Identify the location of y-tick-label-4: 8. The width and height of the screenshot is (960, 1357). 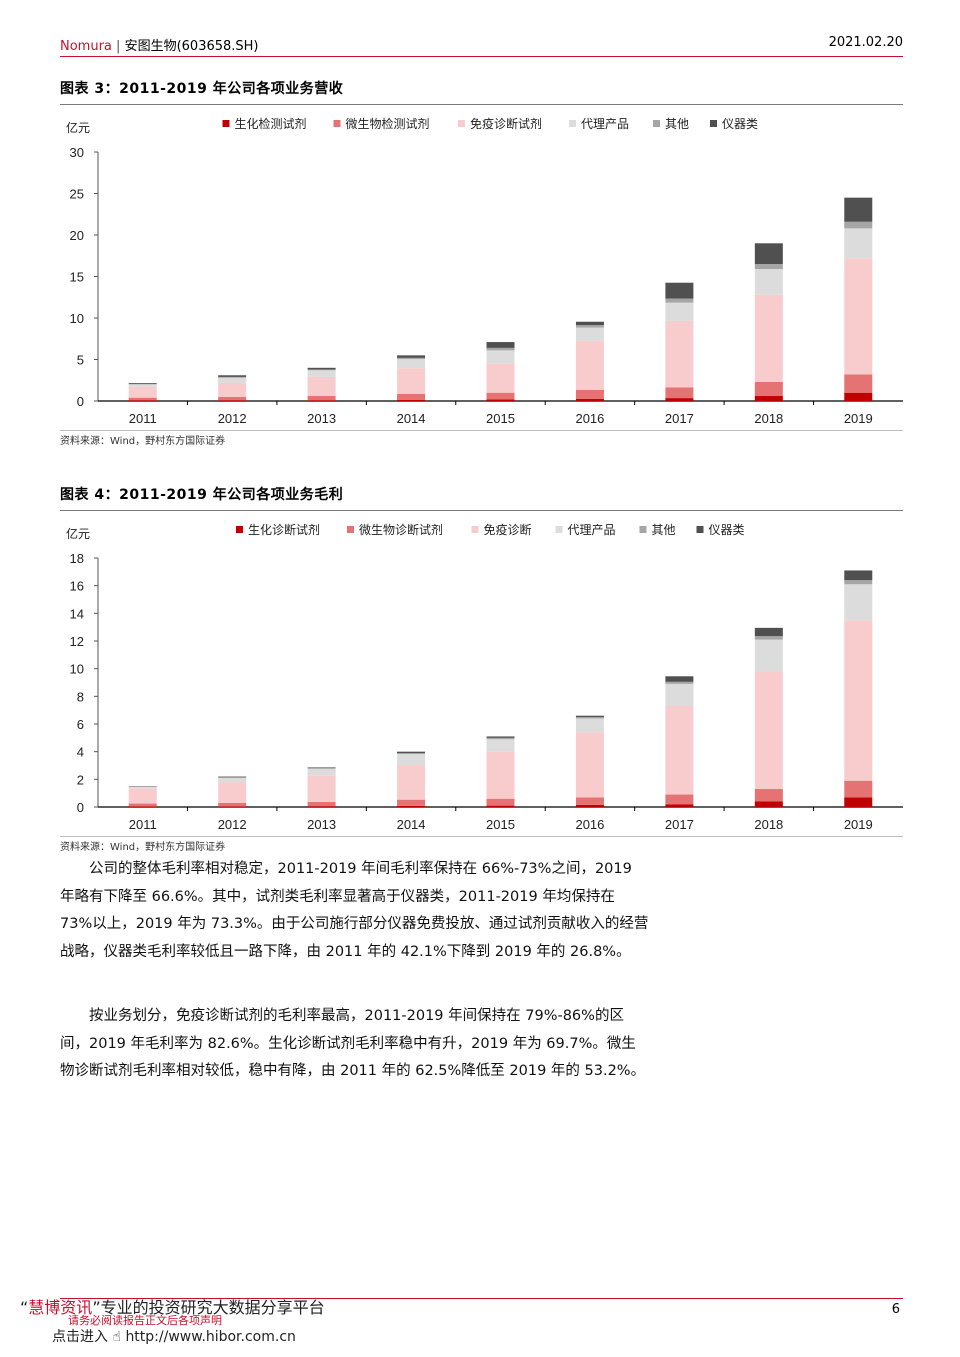
(80, 696).